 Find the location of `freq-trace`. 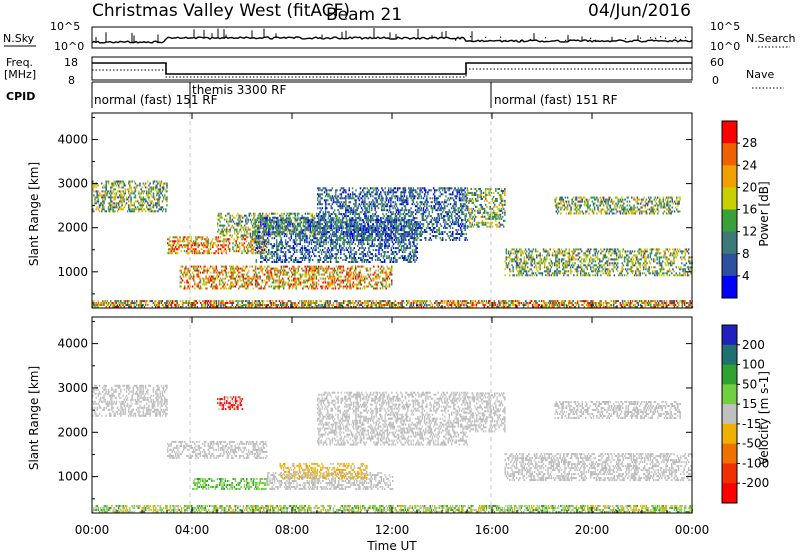

freq-trace is located at coordinates (392, 68).